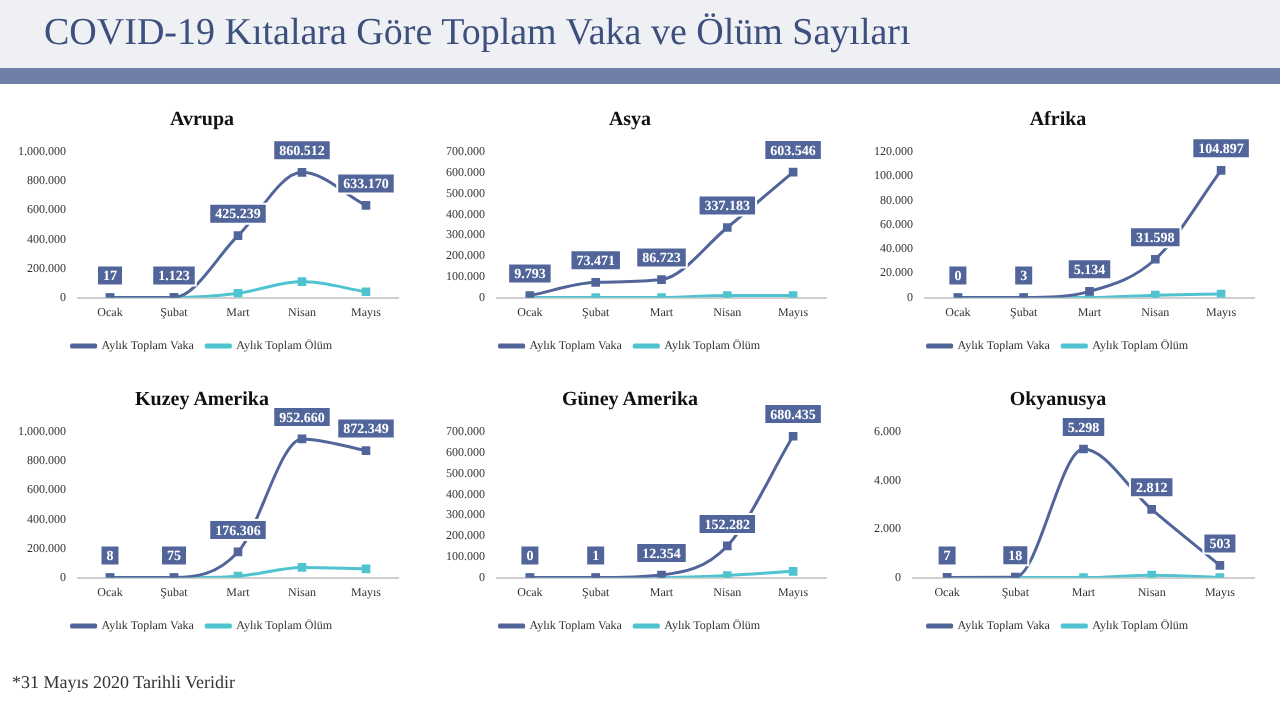  I want to click on chart-title: Okyanusya, so click(1058, 400).